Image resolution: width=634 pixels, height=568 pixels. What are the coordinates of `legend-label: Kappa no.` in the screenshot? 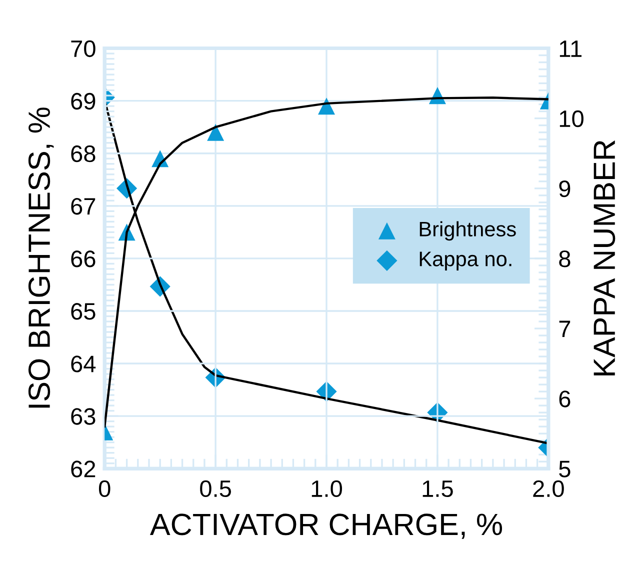 It's located at (466, 261).